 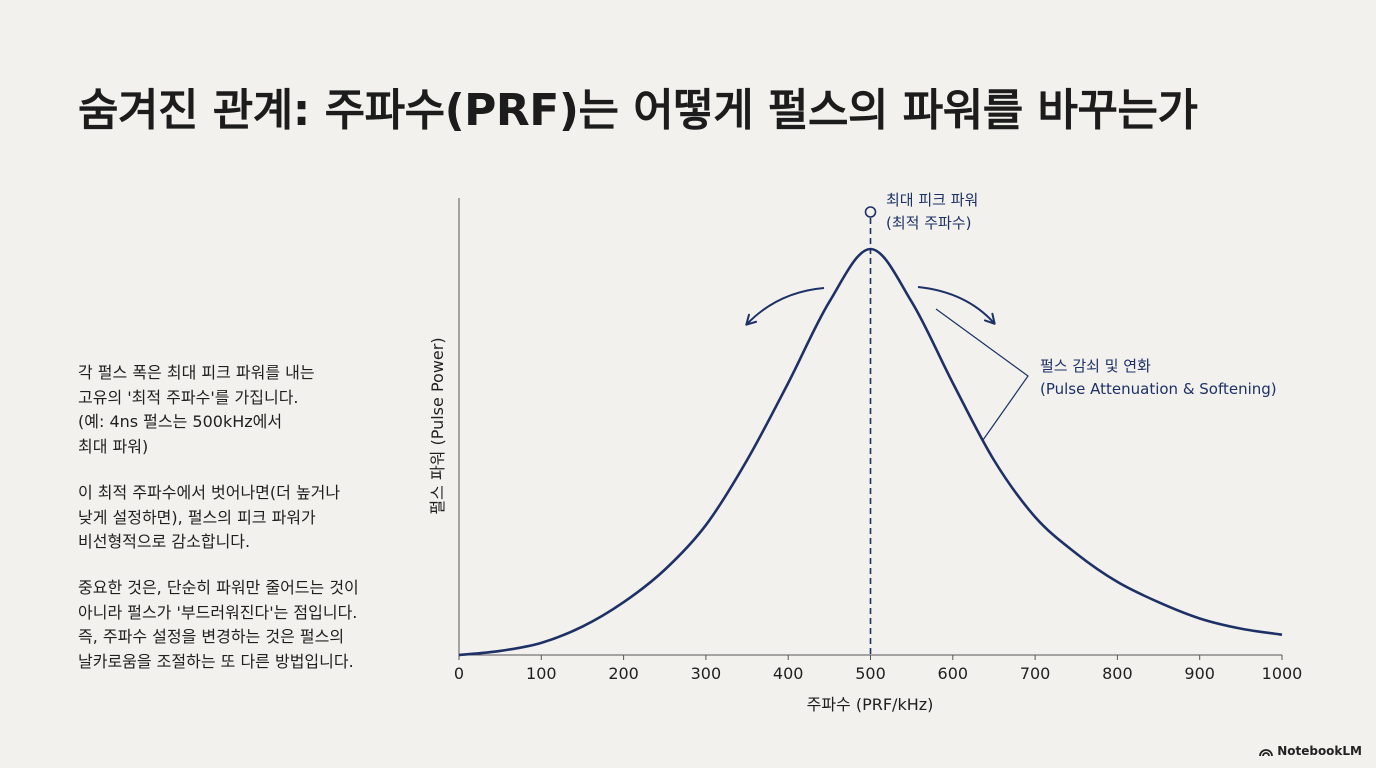 What do you see at coordinates (1117, 673) in the screenshot?
I see `x-tick-label: 800` at bounding box center [1117, 673].